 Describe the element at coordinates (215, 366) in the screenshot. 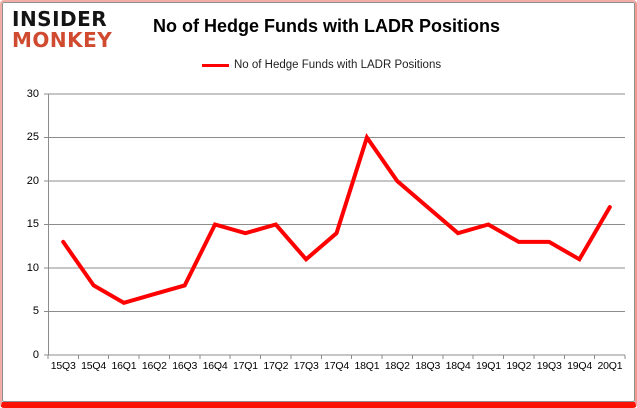

I see `x-axis-tick-label: 16Q4` at that location.